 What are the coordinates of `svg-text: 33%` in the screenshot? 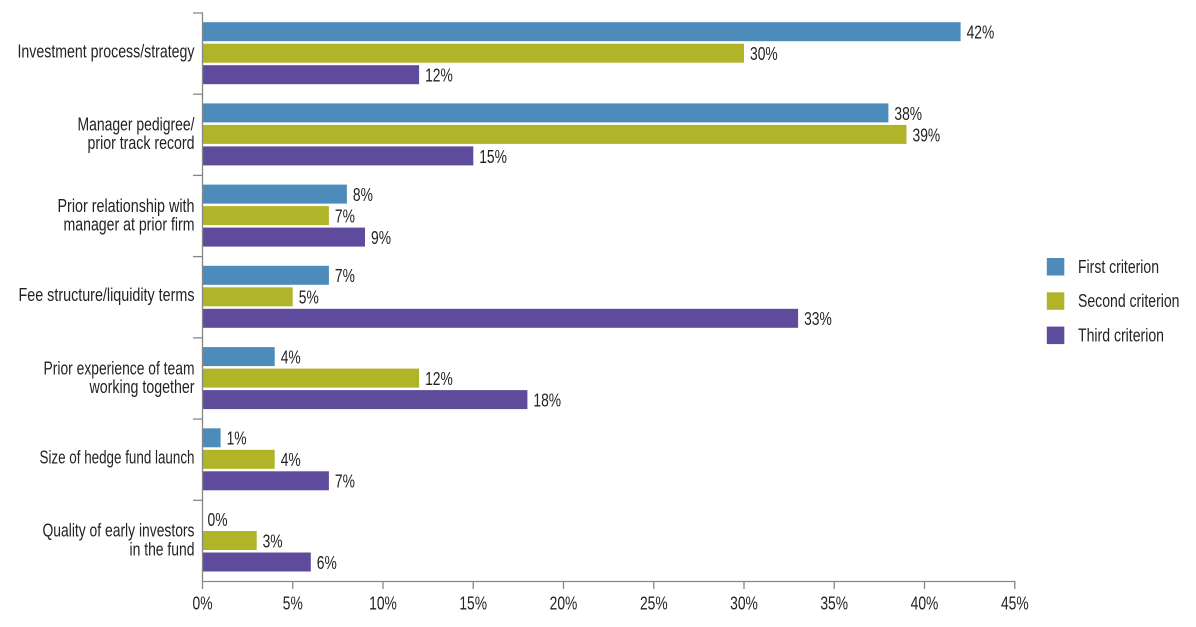 It's located at (818, 319).